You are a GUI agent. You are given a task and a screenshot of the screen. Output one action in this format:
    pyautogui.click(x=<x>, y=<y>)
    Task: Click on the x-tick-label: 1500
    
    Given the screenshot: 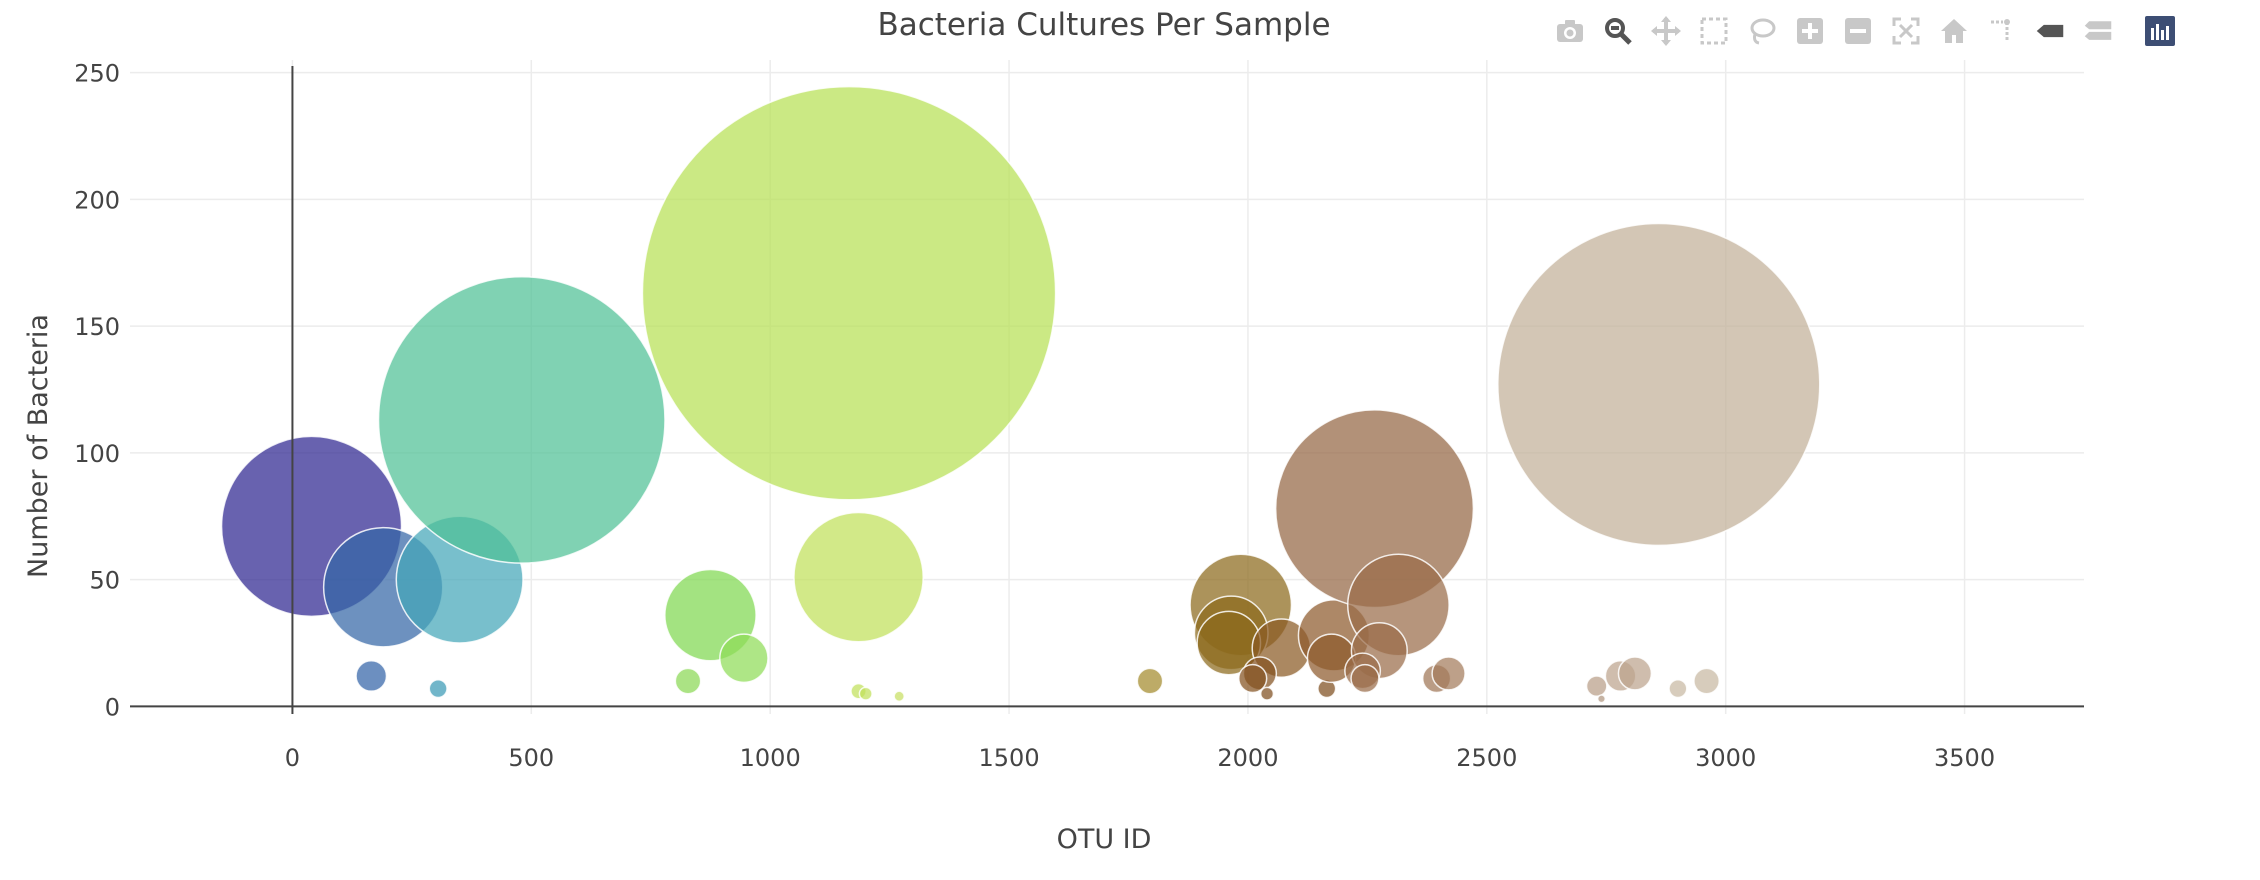 What is the action you would take?
    pyautogui.click(x=1009, y=758)
    